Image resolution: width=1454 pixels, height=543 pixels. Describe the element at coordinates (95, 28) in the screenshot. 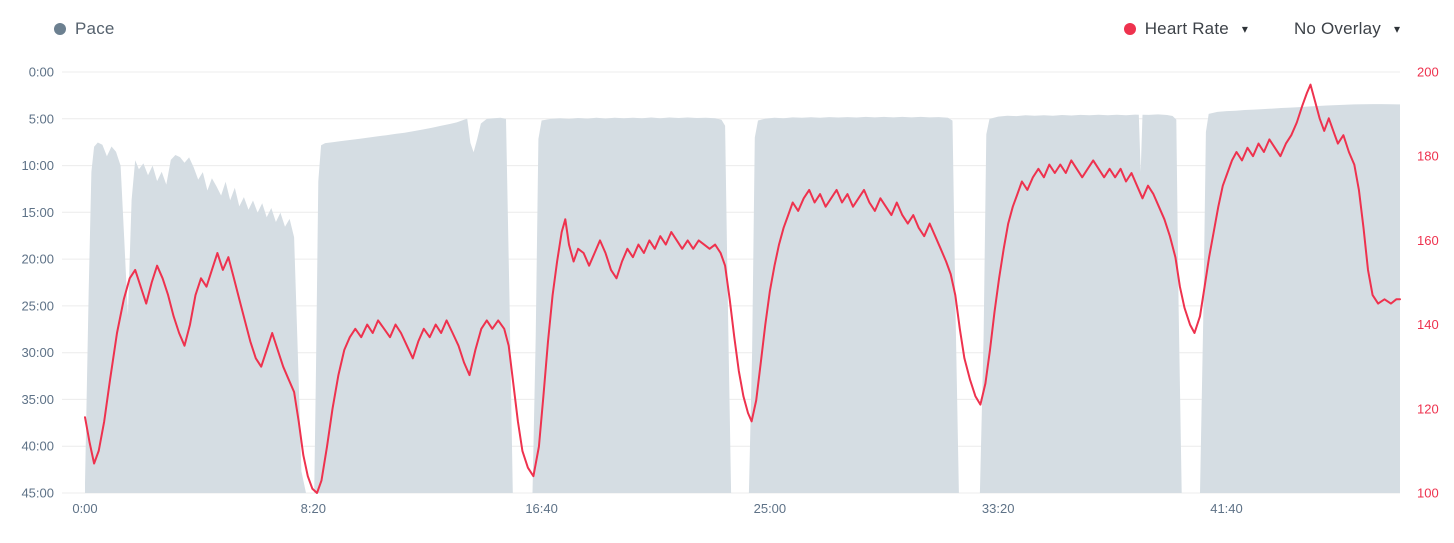

I see `pace-legend-label: Pace` at that location.